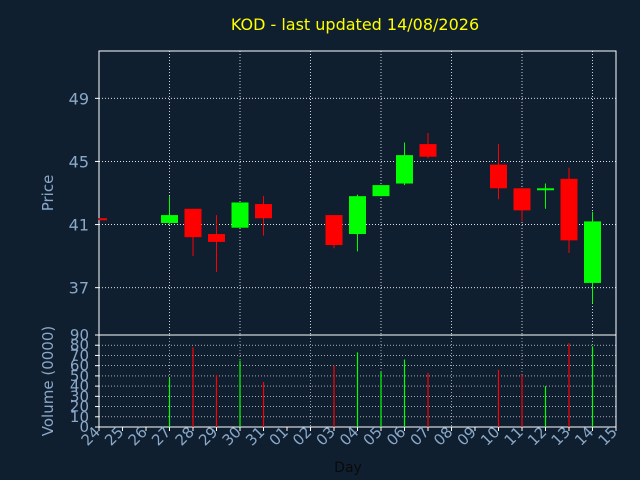 The height and width of the screenshot is (480, 640). Describe the element at coordinates (381, 385) in the screenshot. I see `volume-bars` at that location.